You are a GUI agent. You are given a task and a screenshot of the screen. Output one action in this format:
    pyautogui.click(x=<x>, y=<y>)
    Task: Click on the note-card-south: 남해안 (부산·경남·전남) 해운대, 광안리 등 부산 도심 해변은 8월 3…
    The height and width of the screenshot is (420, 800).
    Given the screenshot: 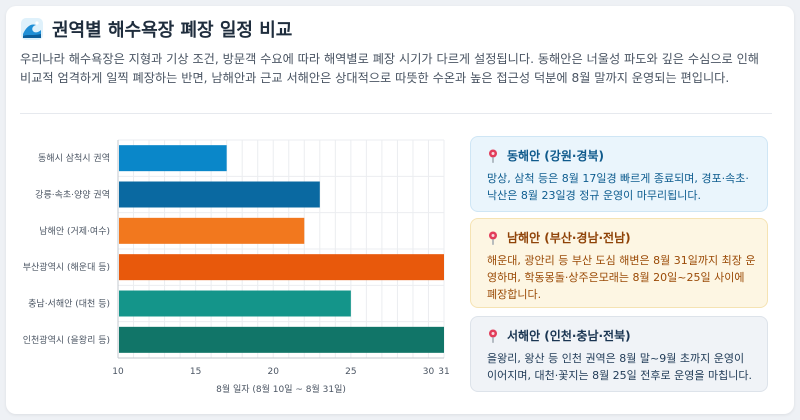 What is the action you would take?
    pyautogui.click(x=619, y=263)
    